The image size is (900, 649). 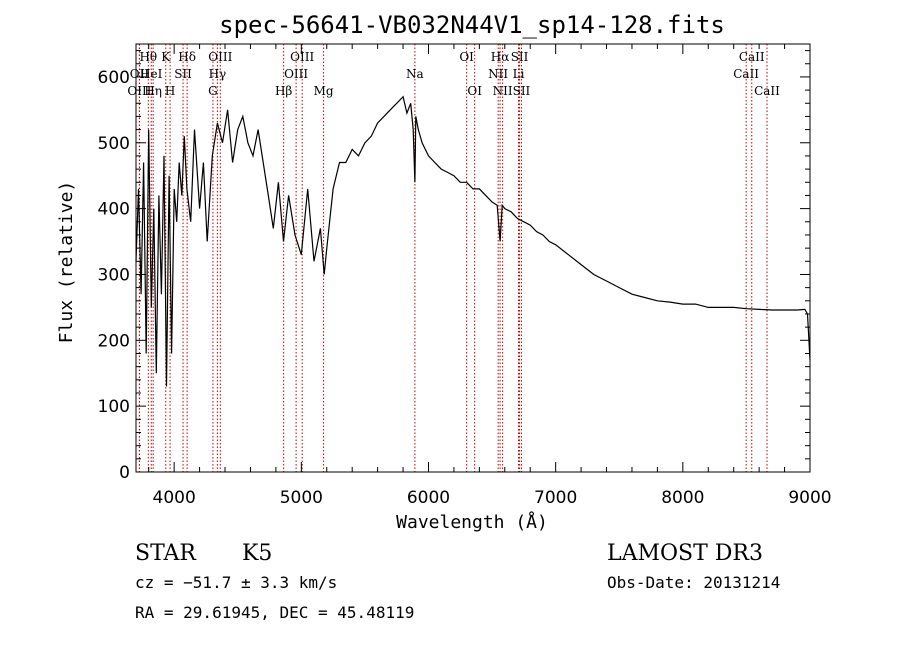 What do you see at coordinates (472, 522) in the screenshot?
I see `x-axis-label: Wavelength (Å)` at bounding box center [472, 522].